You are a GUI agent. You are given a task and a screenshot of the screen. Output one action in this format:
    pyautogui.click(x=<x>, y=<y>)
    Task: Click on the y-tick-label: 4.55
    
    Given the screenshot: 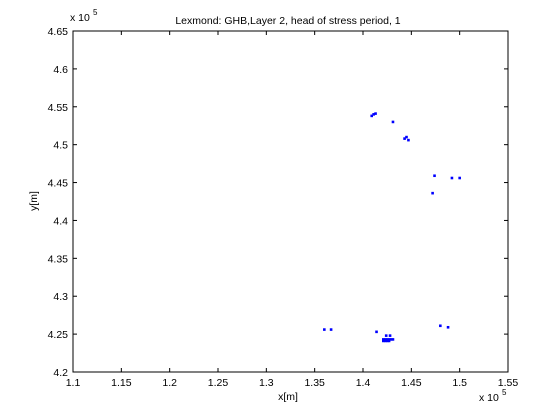 What is the action you would take?
    pyautogui.click(x=58, y=108)
    